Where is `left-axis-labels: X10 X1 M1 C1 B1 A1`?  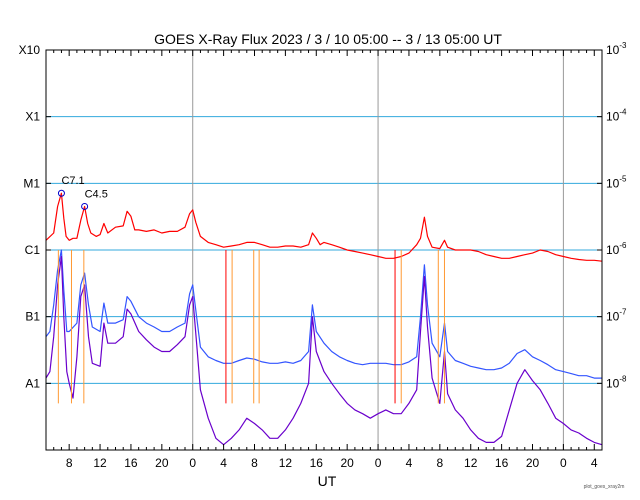
left-axis-labels: X10 X1 M1 C1 B1 A1 is located at coordinates (35, 216).